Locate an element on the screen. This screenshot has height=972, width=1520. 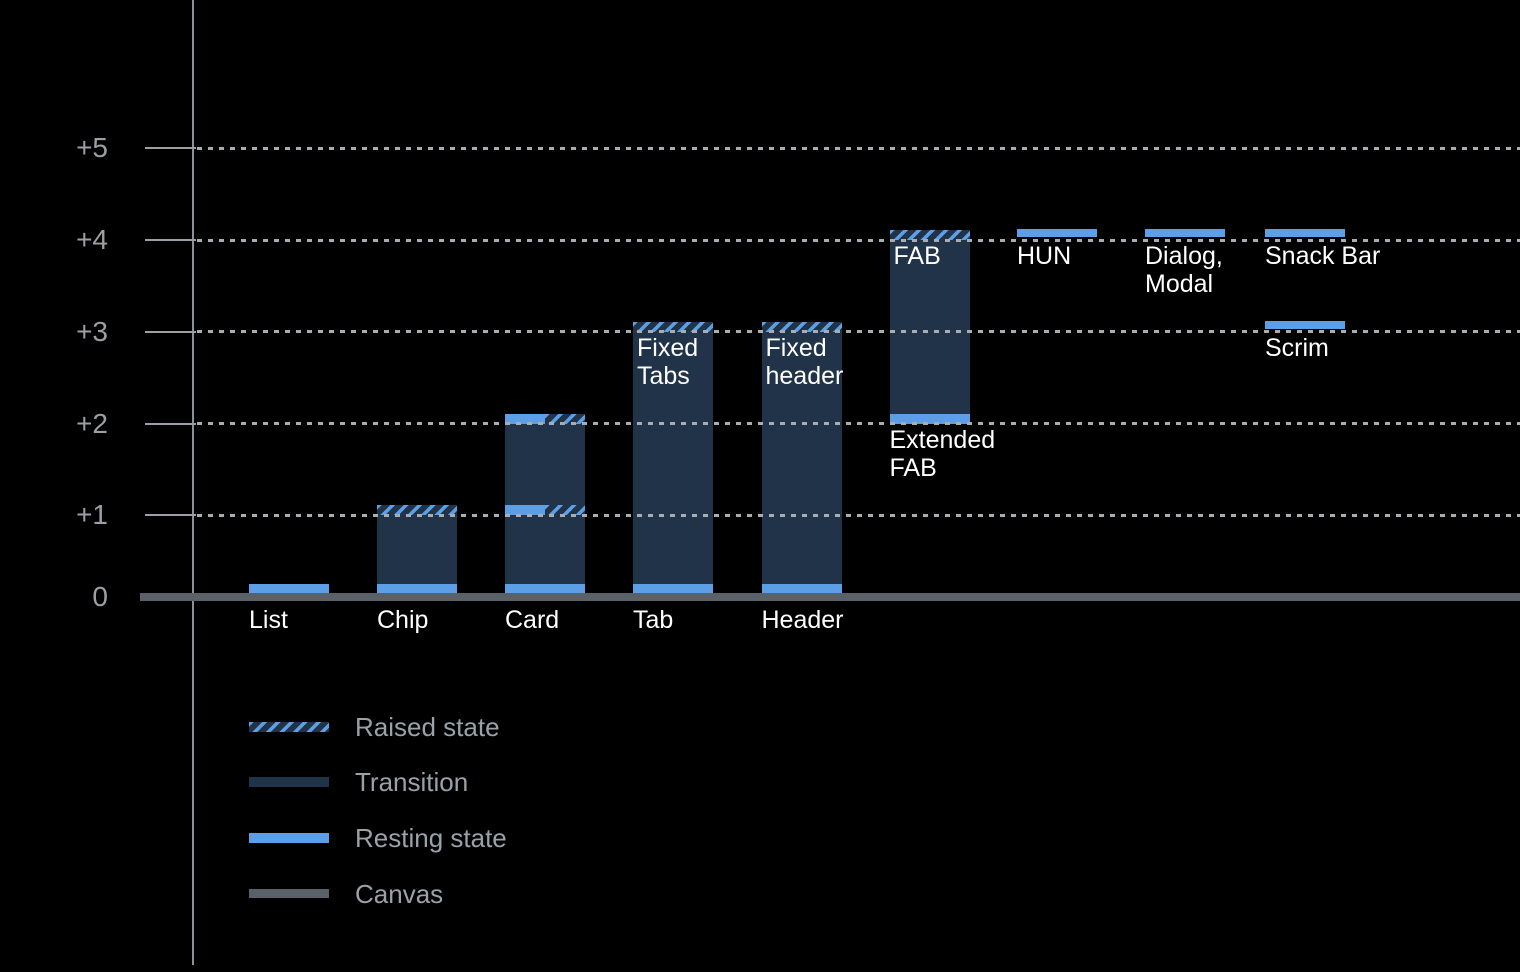
bar-list-resting-band is located at coordinates (289, 588).